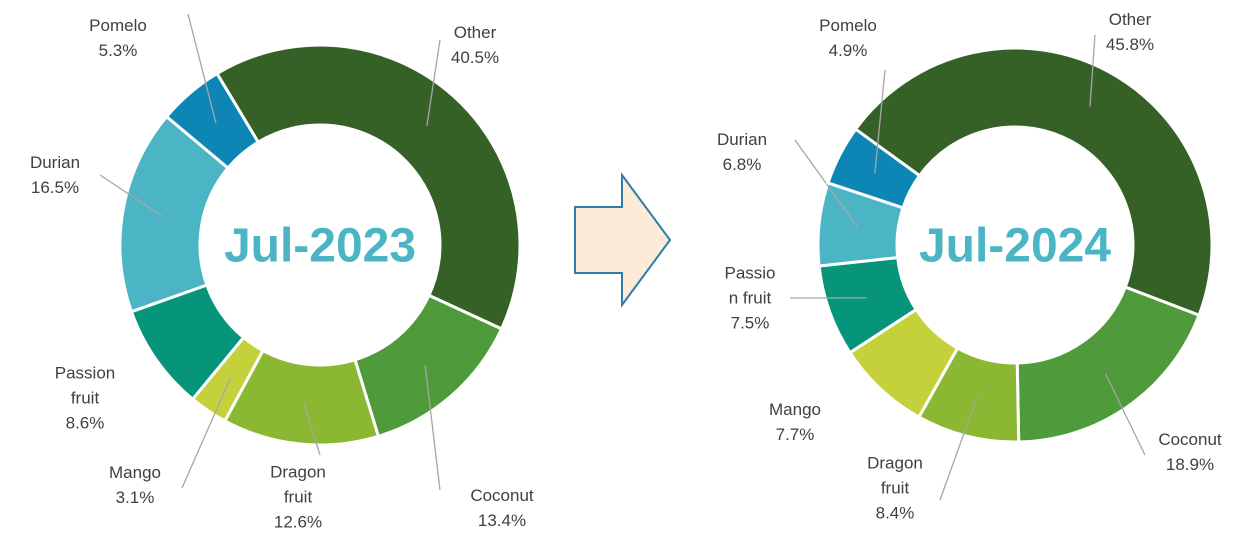  I want to click on slice-label: Other 40.5%, so click(475, 45).